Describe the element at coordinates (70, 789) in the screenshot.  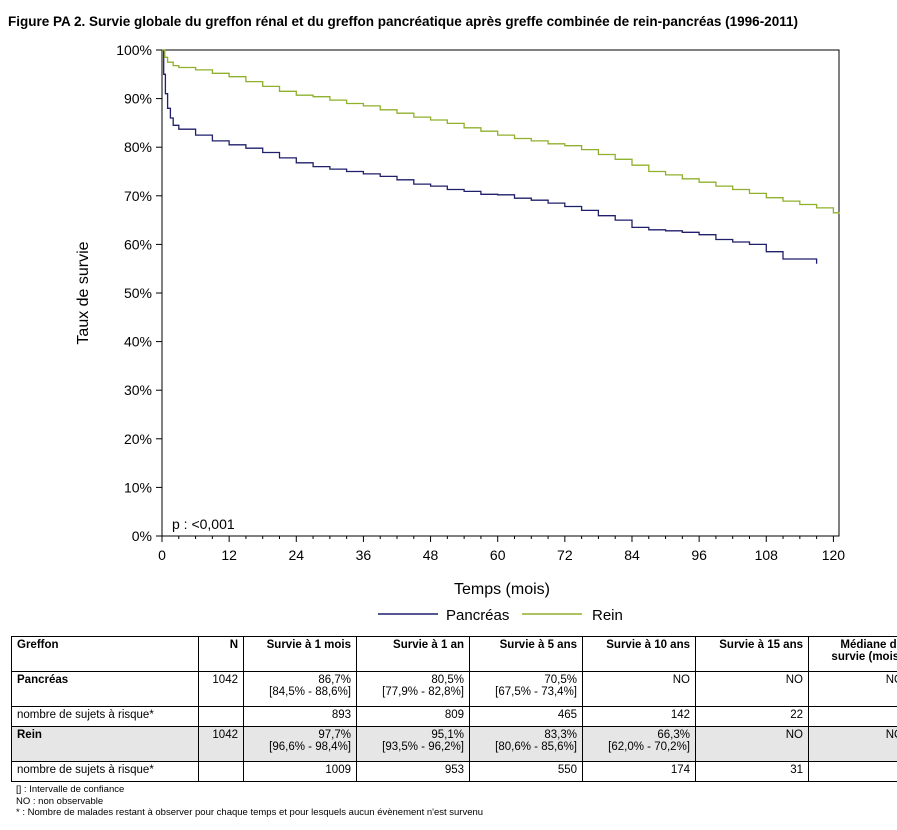
I see `note-ci: [] : Intervalle de confiance` at that location.